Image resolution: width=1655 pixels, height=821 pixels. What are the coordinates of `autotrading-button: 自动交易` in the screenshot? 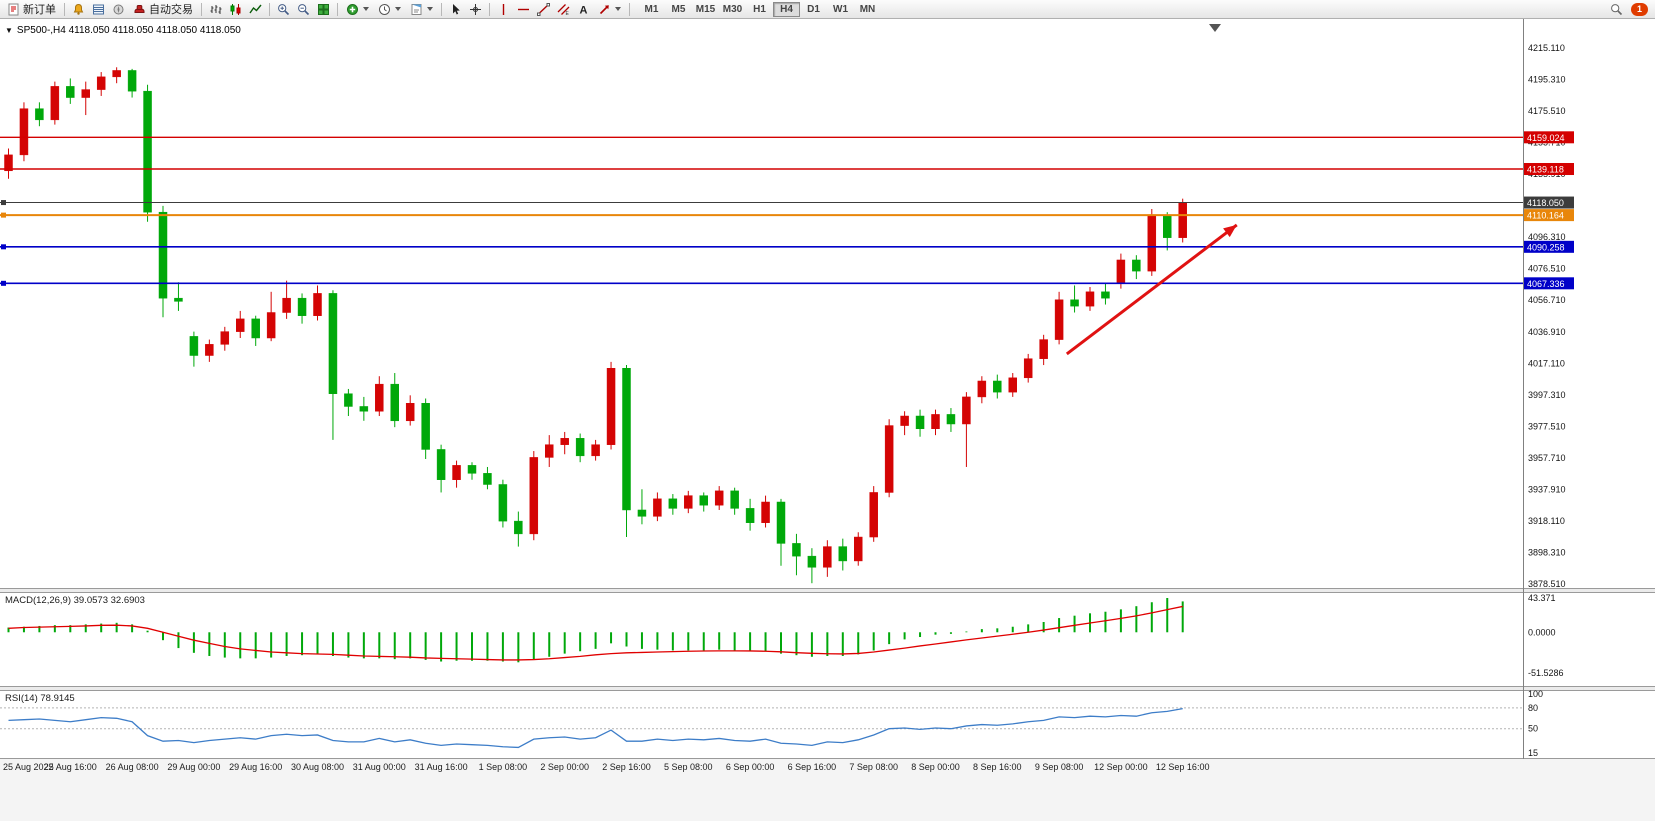 It's located at (163, 9).